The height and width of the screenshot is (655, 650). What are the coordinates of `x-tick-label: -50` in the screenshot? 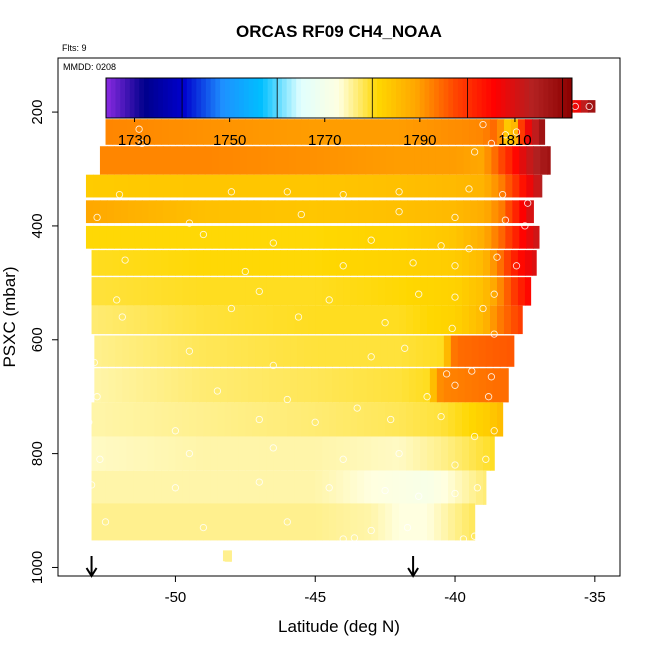 It's located at (176, 597).